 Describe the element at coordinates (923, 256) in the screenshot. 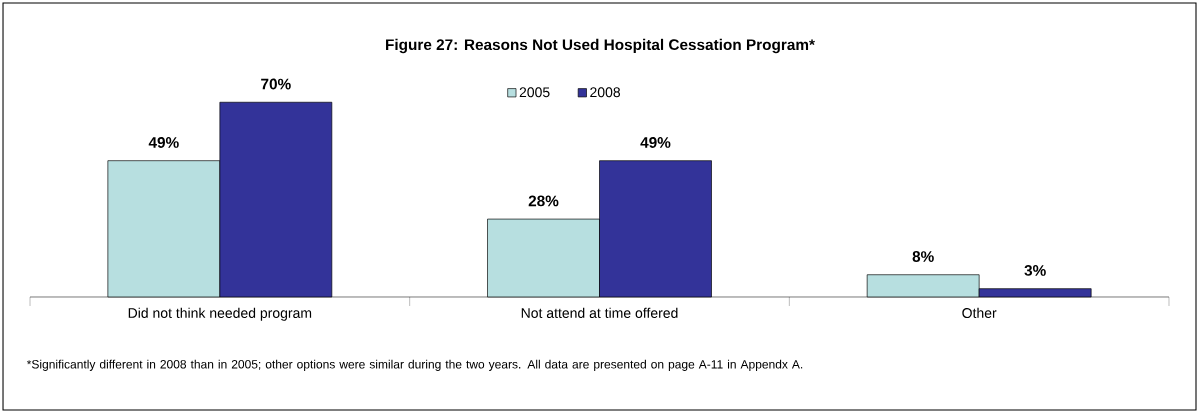

I see `data-label: 8%` at that location.